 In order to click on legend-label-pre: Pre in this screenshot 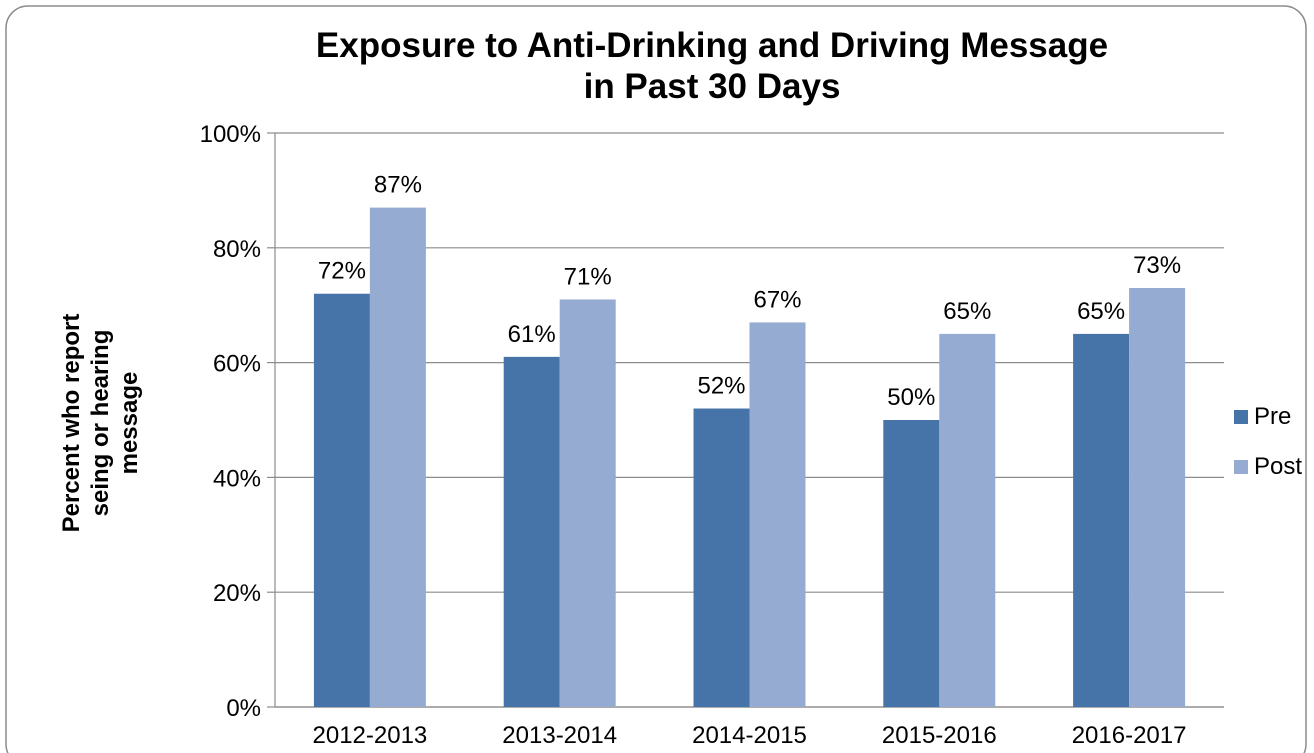, I will do `click(1272, 416)`.